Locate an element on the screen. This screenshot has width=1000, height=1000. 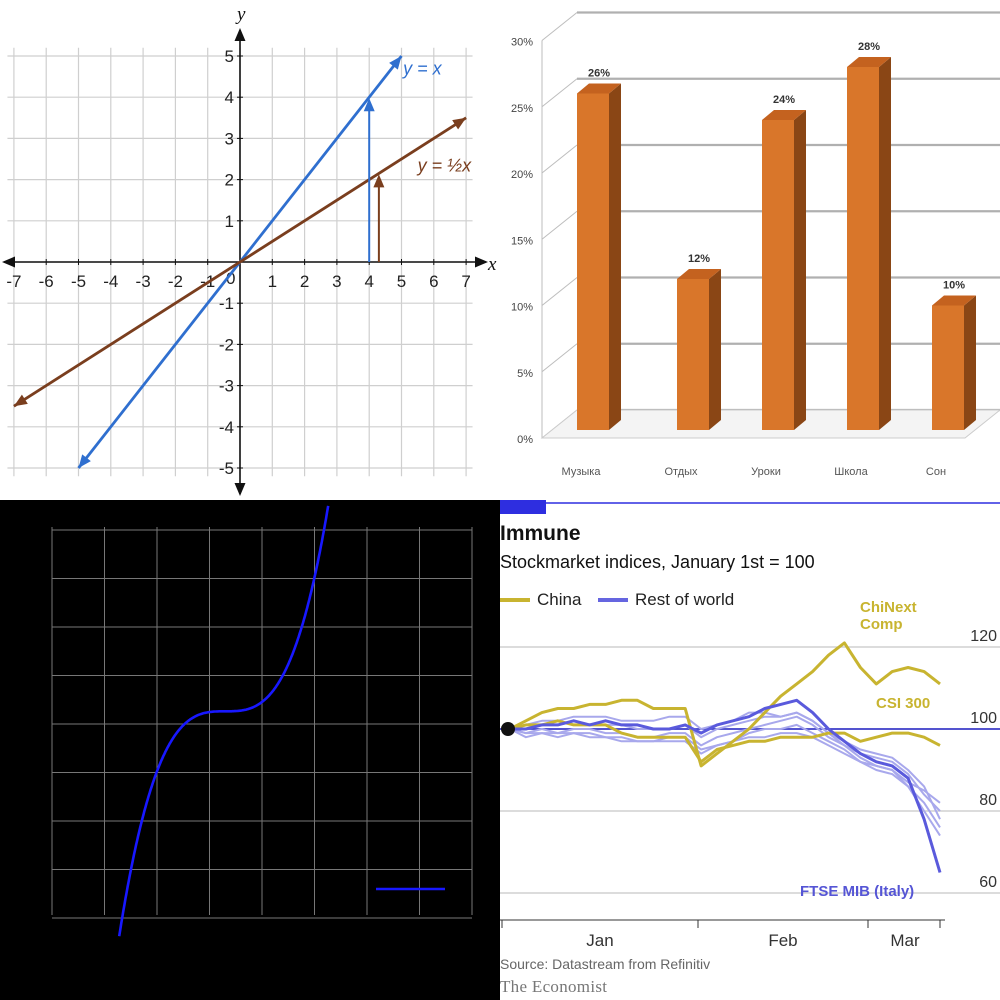
x-tick-label: 6 is located at coordinates (433, 281).